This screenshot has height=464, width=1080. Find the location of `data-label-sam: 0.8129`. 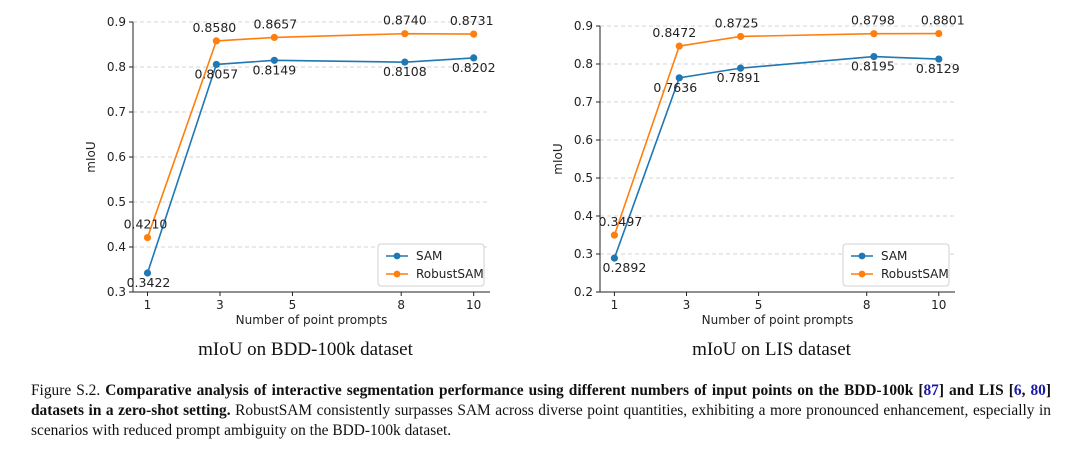

data-label-sam: 0.8129 is located at coordinates (938, 68).